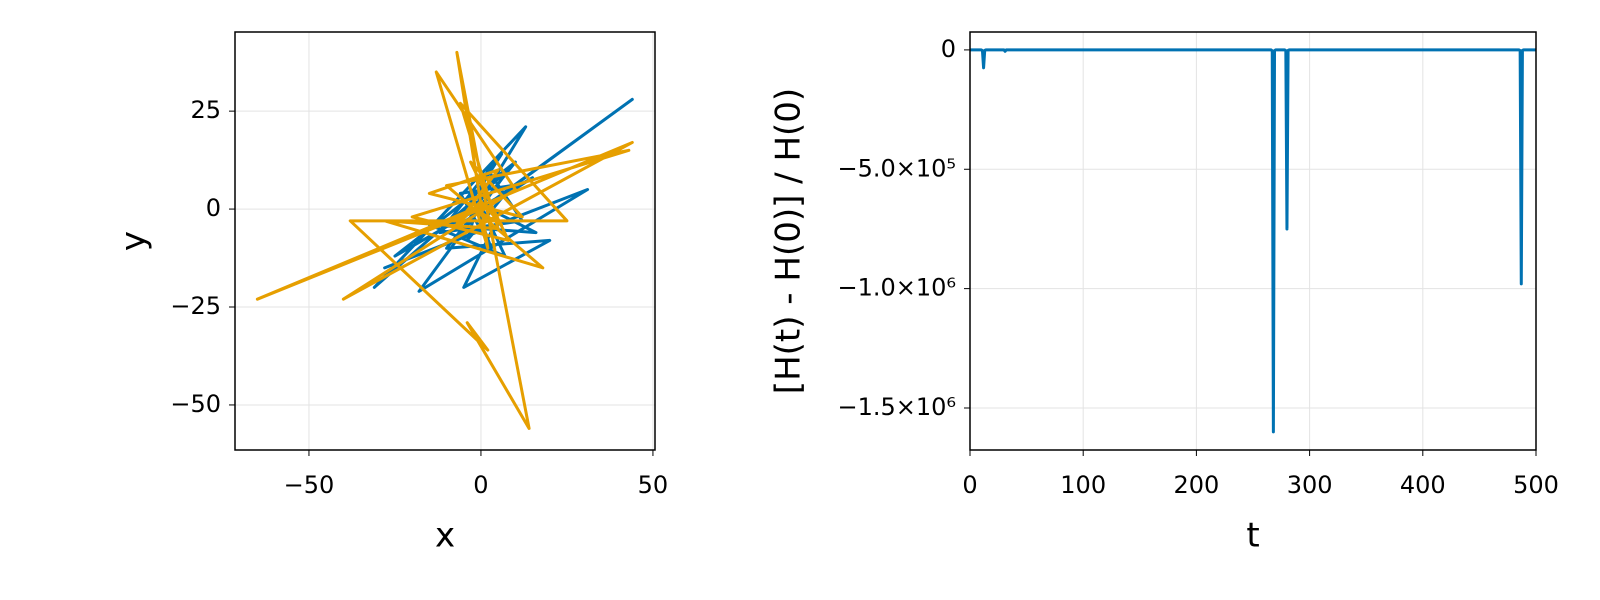 This screenshot has height=600, width=1600. I want to click on x-axis-label: t, so click(1252, 536).